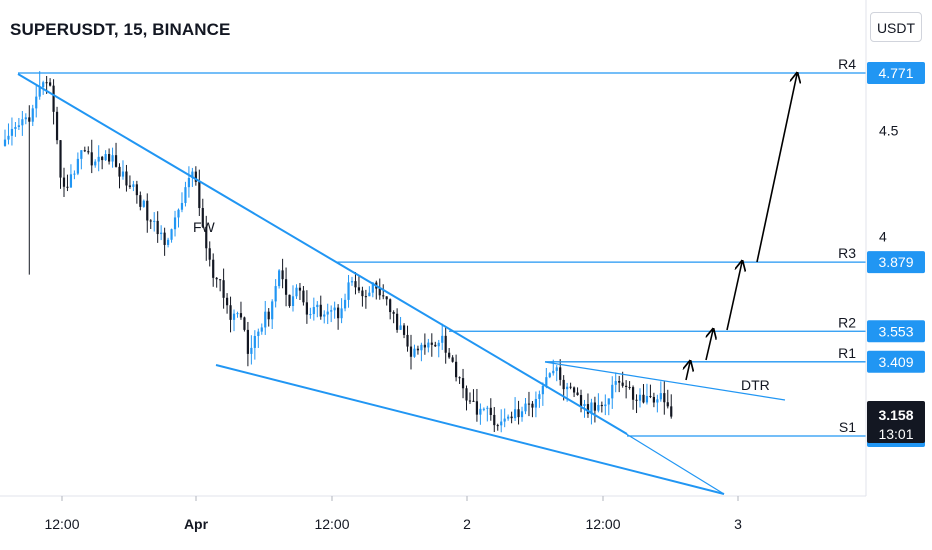 This screenshot has width=932, height=550. Describe the element at coordinates (896, 73) in the screenshot. I see `price-tag-r4: 4.771` at that location.